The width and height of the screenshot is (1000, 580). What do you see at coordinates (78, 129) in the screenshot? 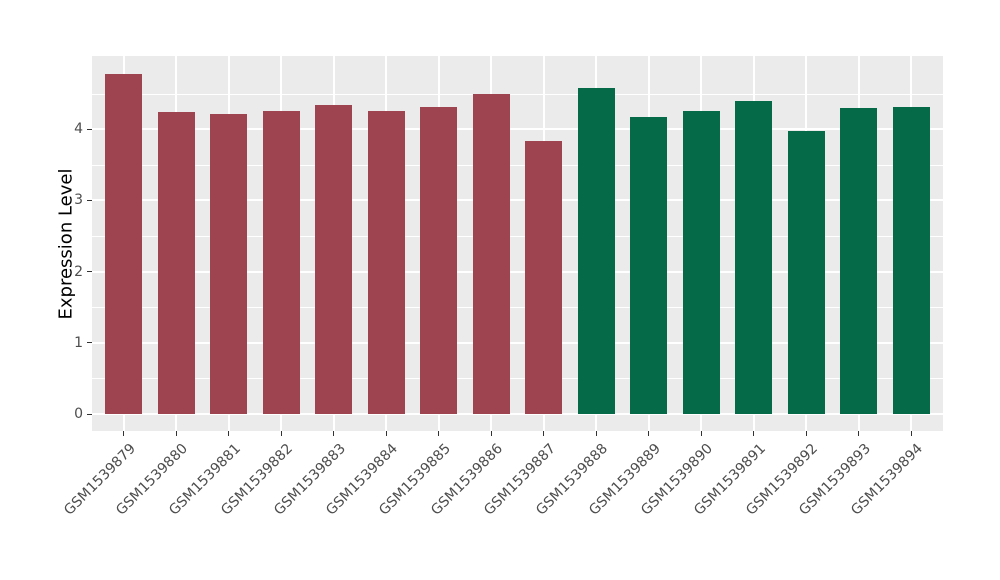
I see `y-tick-label: 4` at bounding box center [78, 129].